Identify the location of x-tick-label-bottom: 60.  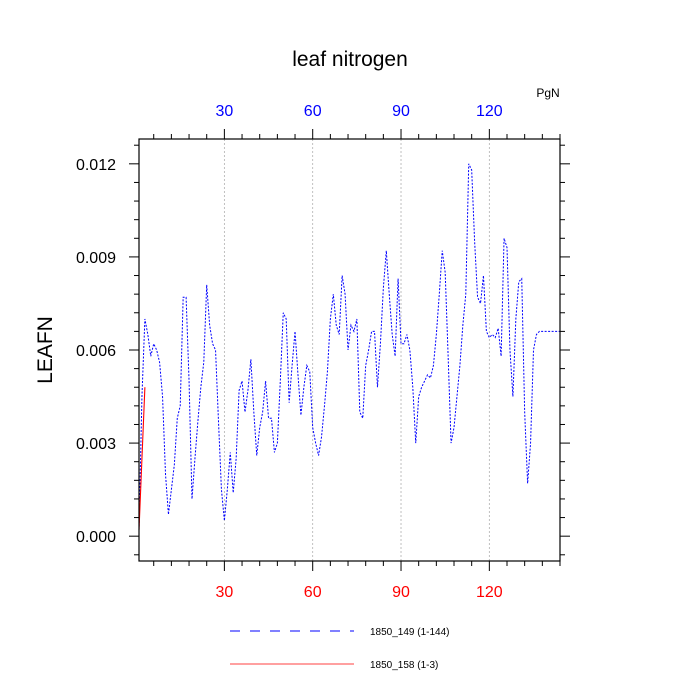
(313, 592).